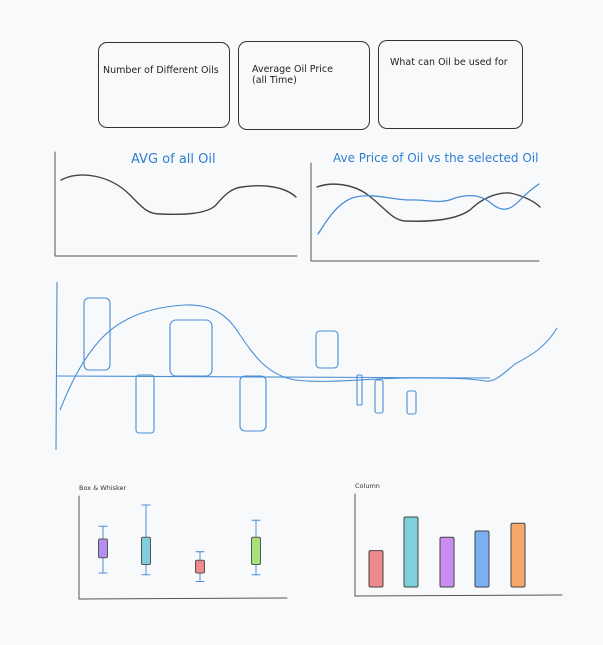 This screenshot has width=603, height=645. Describe the element at coordinates (458, 545) in the screenshot. I see `column-chart` at that location.